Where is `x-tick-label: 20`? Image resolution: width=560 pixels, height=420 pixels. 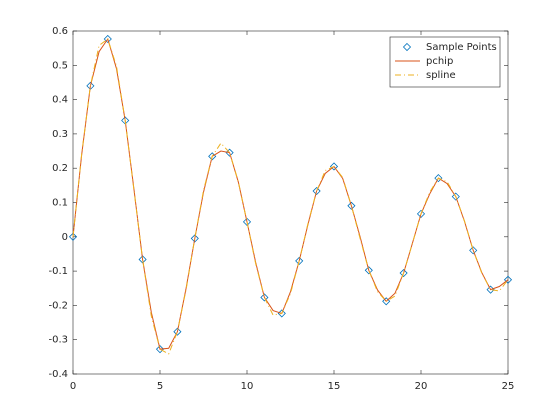
x-tick-label: 20 is located at coordinates (421, 386).